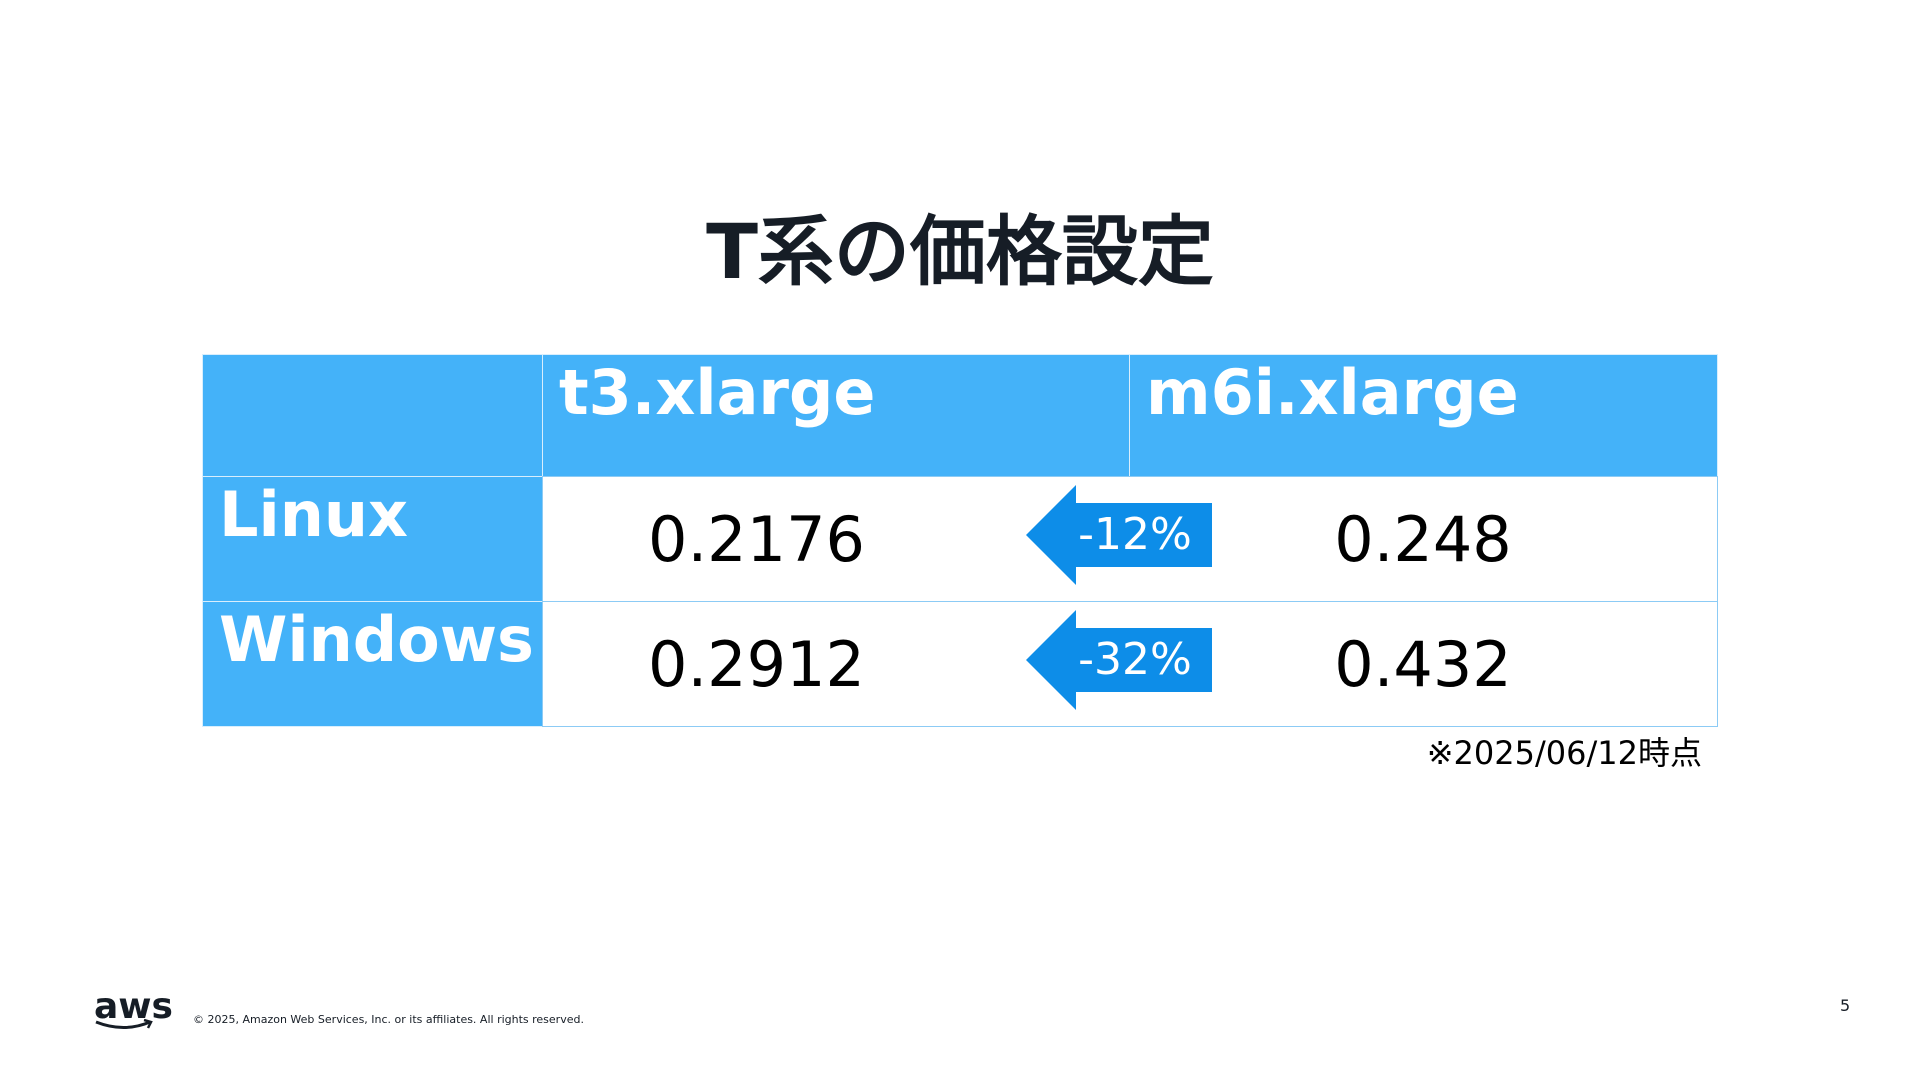  I want to click on header-cell: m6i.xlarge, so click(1423, 415).